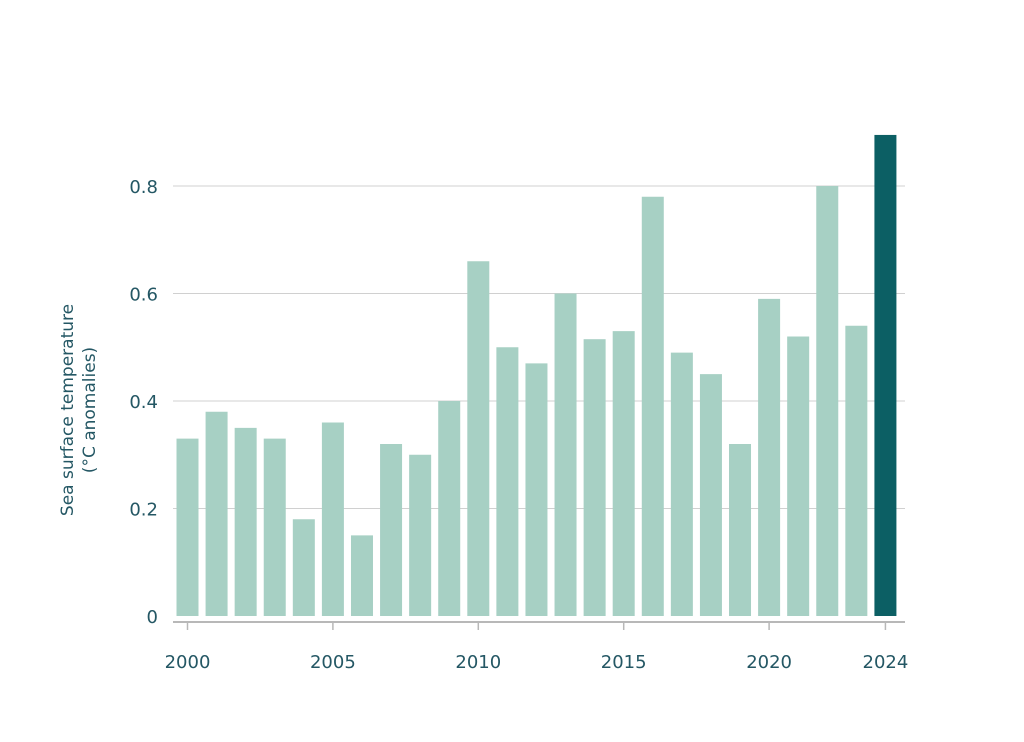 This screenshot has width=1024, height=742. What do you see at coordinates (143, 510) in the screenshot?
I see `y-tick-label: 0.2` at bounding box center [143, 510].